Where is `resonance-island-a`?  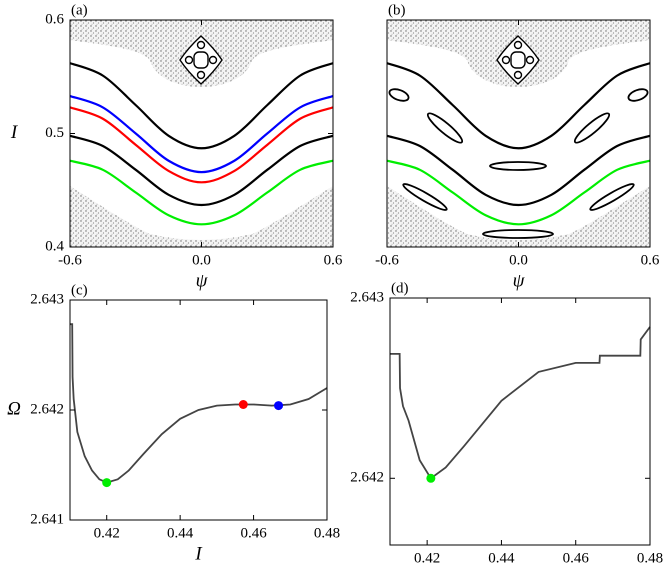
resonance-island-a is located at coordinates (201, 60).